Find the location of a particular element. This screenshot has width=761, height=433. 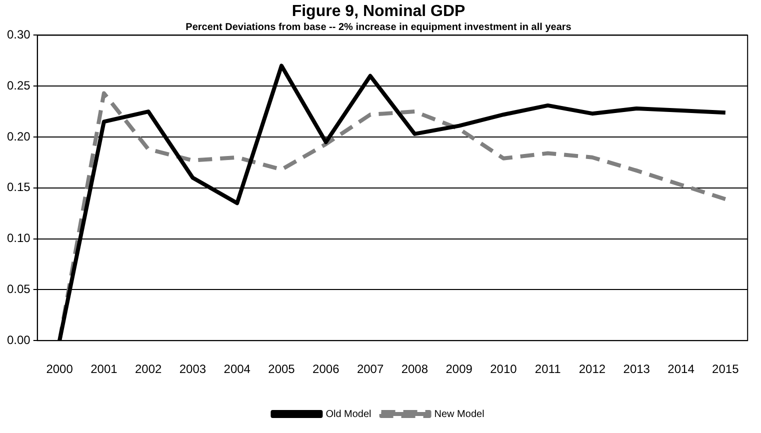

x-tick-label: 2002 is located at coordinates (148, 369).